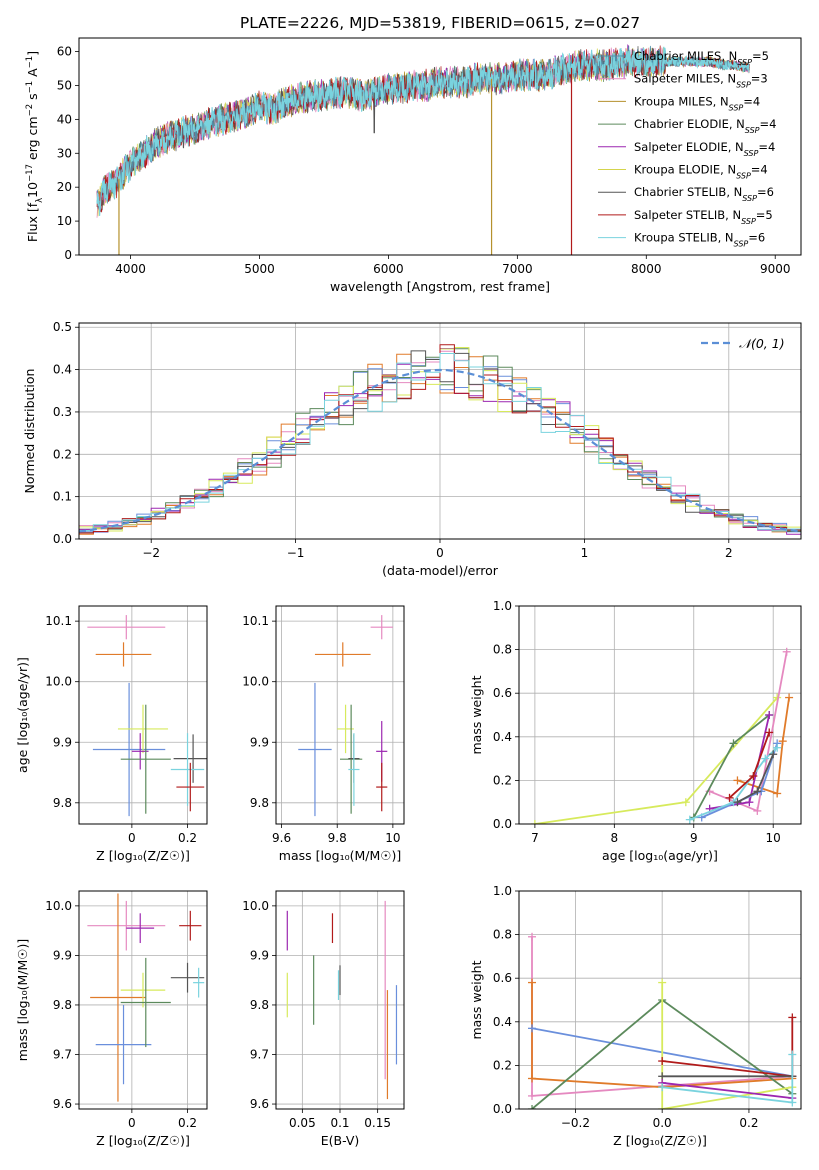 The width and height of the screenshot is (819, 1170). I want to click on x-tick-label: 9000, so click(775, 269).